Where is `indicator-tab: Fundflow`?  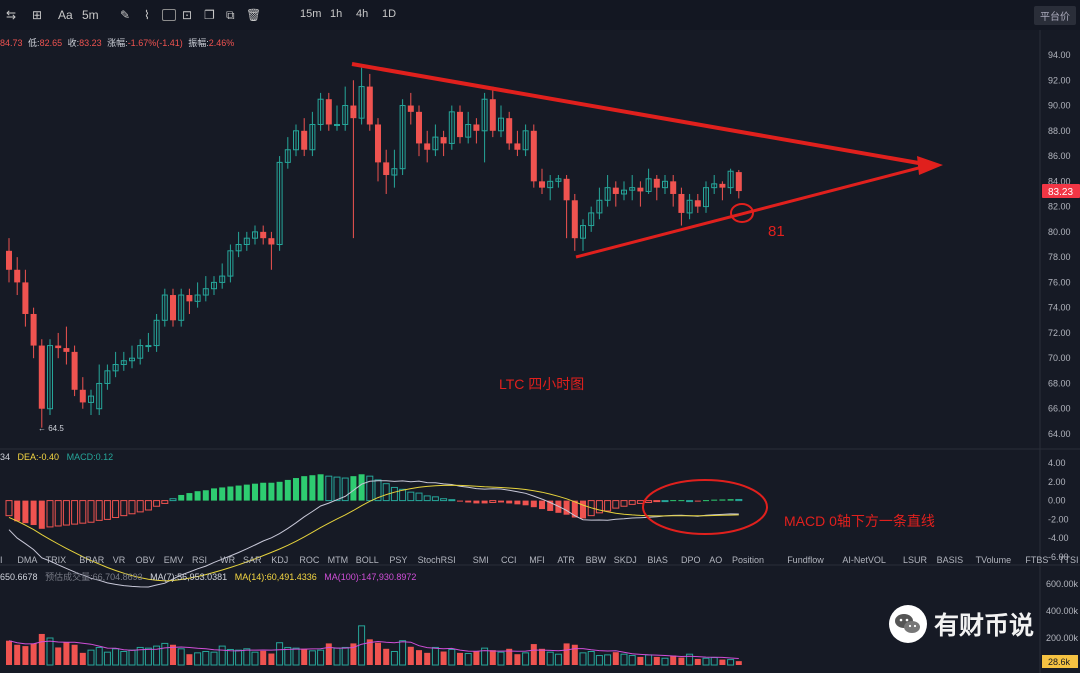
indicator-tab: Fundflow is located at coordinates (805, 560).